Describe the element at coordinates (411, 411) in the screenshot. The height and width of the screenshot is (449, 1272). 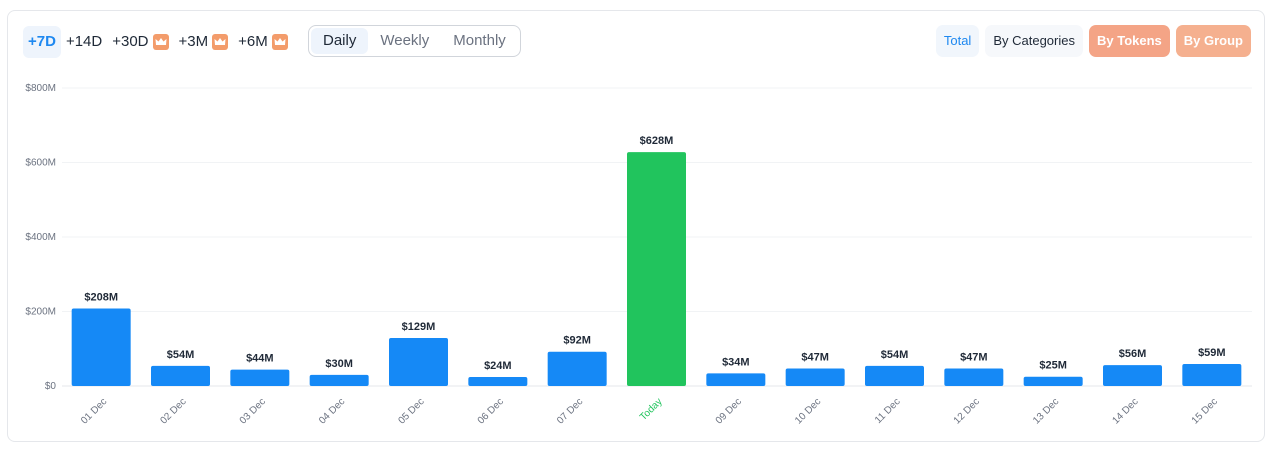
I see `x-tick-label: 05 Dec` at that location.